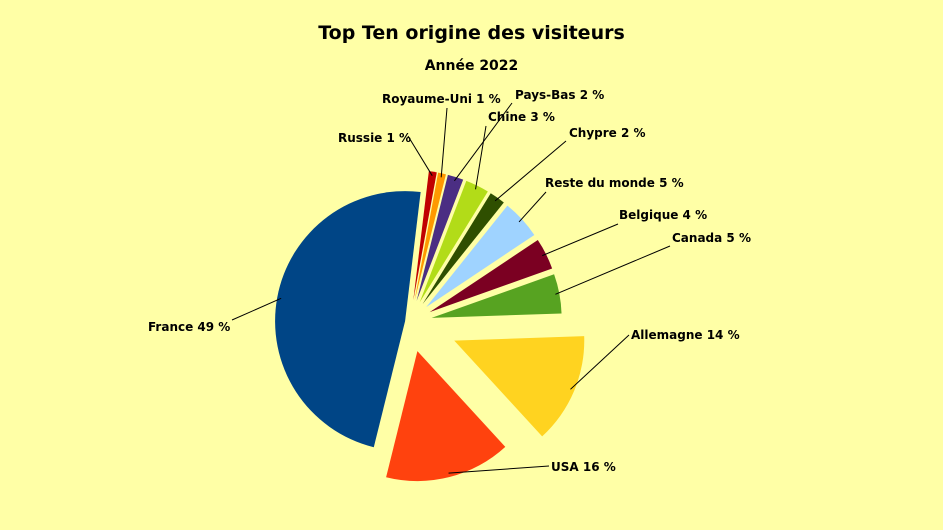 Image resolution: width=943 pixels, height=530 pixels. I want to click on pie-slice-reste-du-monde, so click(480, 256).